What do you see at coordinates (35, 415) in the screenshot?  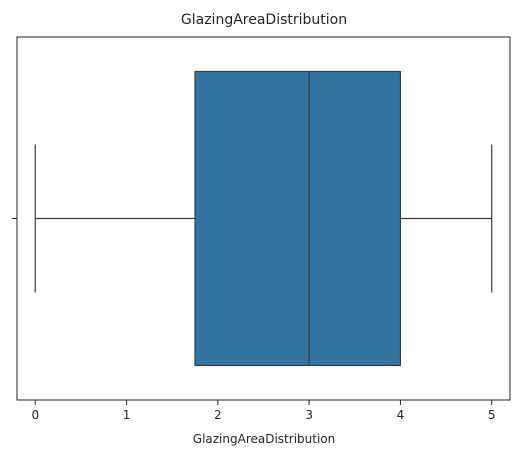 I see `x-tick-label: 0` at bounding box center [35, 415].